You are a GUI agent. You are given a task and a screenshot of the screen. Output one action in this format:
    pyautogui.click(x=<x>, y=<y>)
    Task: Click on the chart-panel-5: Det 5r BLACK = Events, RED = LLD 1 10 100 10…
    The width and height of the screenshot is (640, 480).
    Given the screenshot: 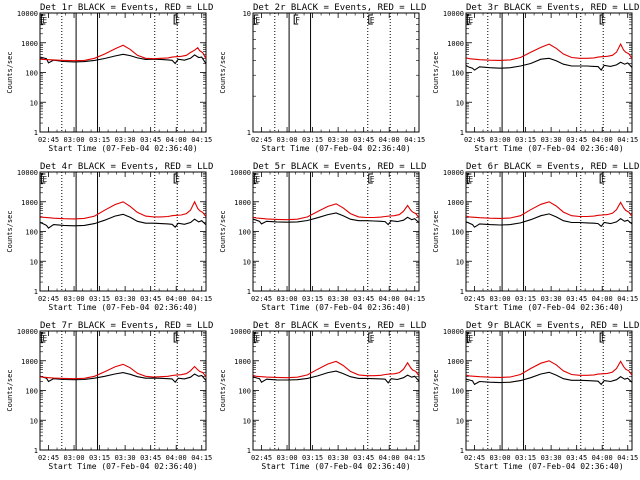 What is the action you would take?
    pyautogui.click(x=322, y=237)
    